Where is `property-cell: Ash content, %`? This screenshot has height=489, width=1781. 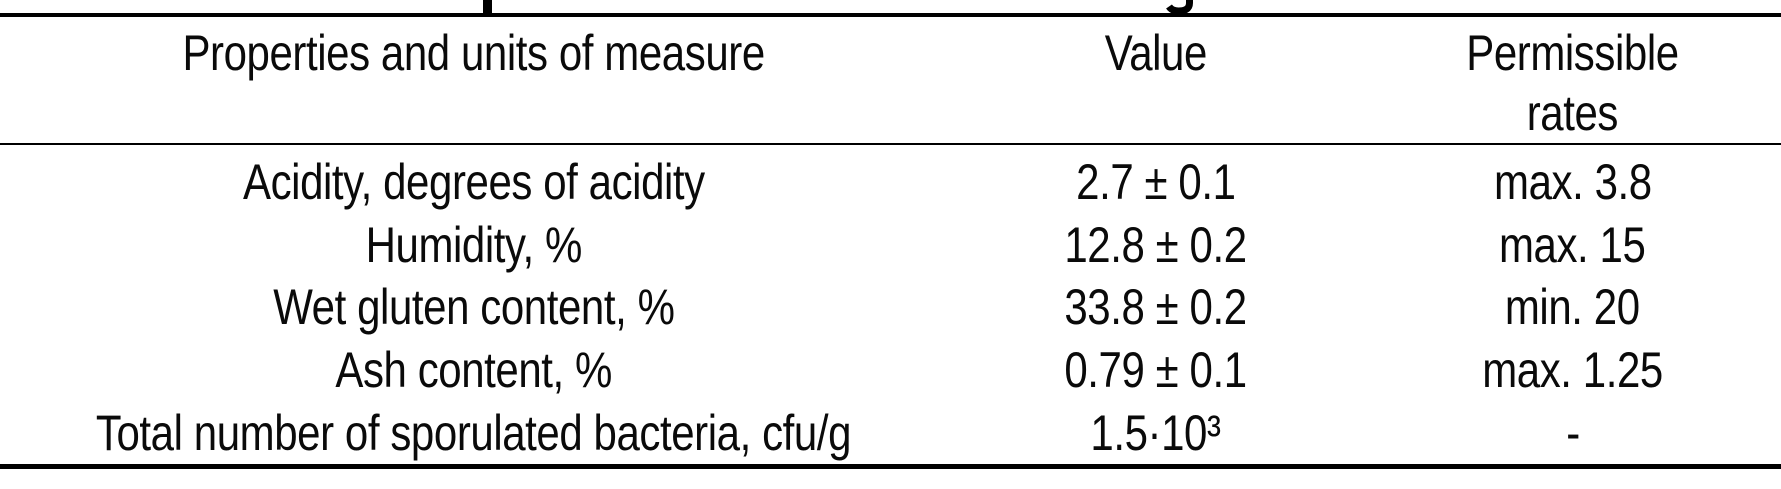
property-cell: Ash content, % is located at coordinates (473, 370).